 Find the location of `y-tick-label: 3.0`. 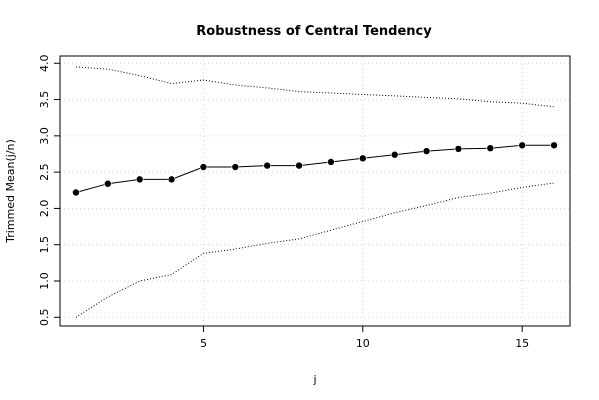

y-tick-label: 3.0 is located at coordinates (44, 136).